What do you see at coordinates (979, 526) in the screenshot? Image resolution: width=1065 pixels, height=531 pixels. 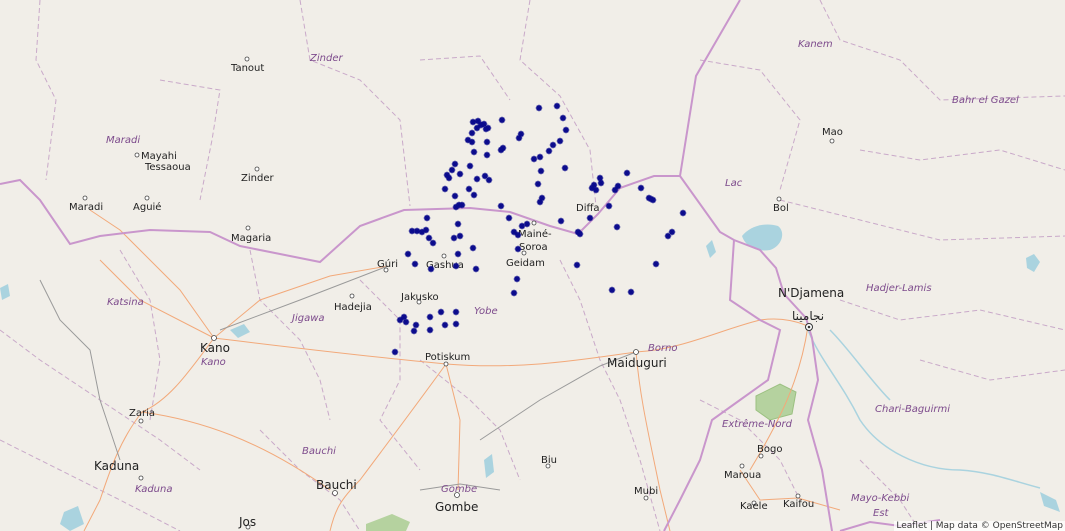 I see `map-attribution: Leaflet | Map data © OpenStreetMap` at bounding box center [979, 526].